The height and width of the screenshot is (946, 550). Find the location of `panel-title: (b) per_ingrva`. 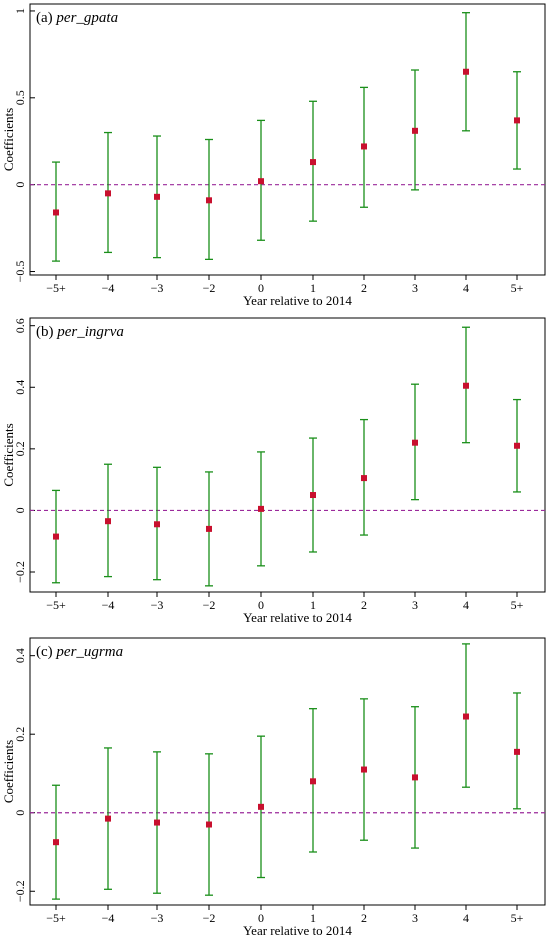

panel-title: (b) per_ingrva is located at coordinates (80, 332).